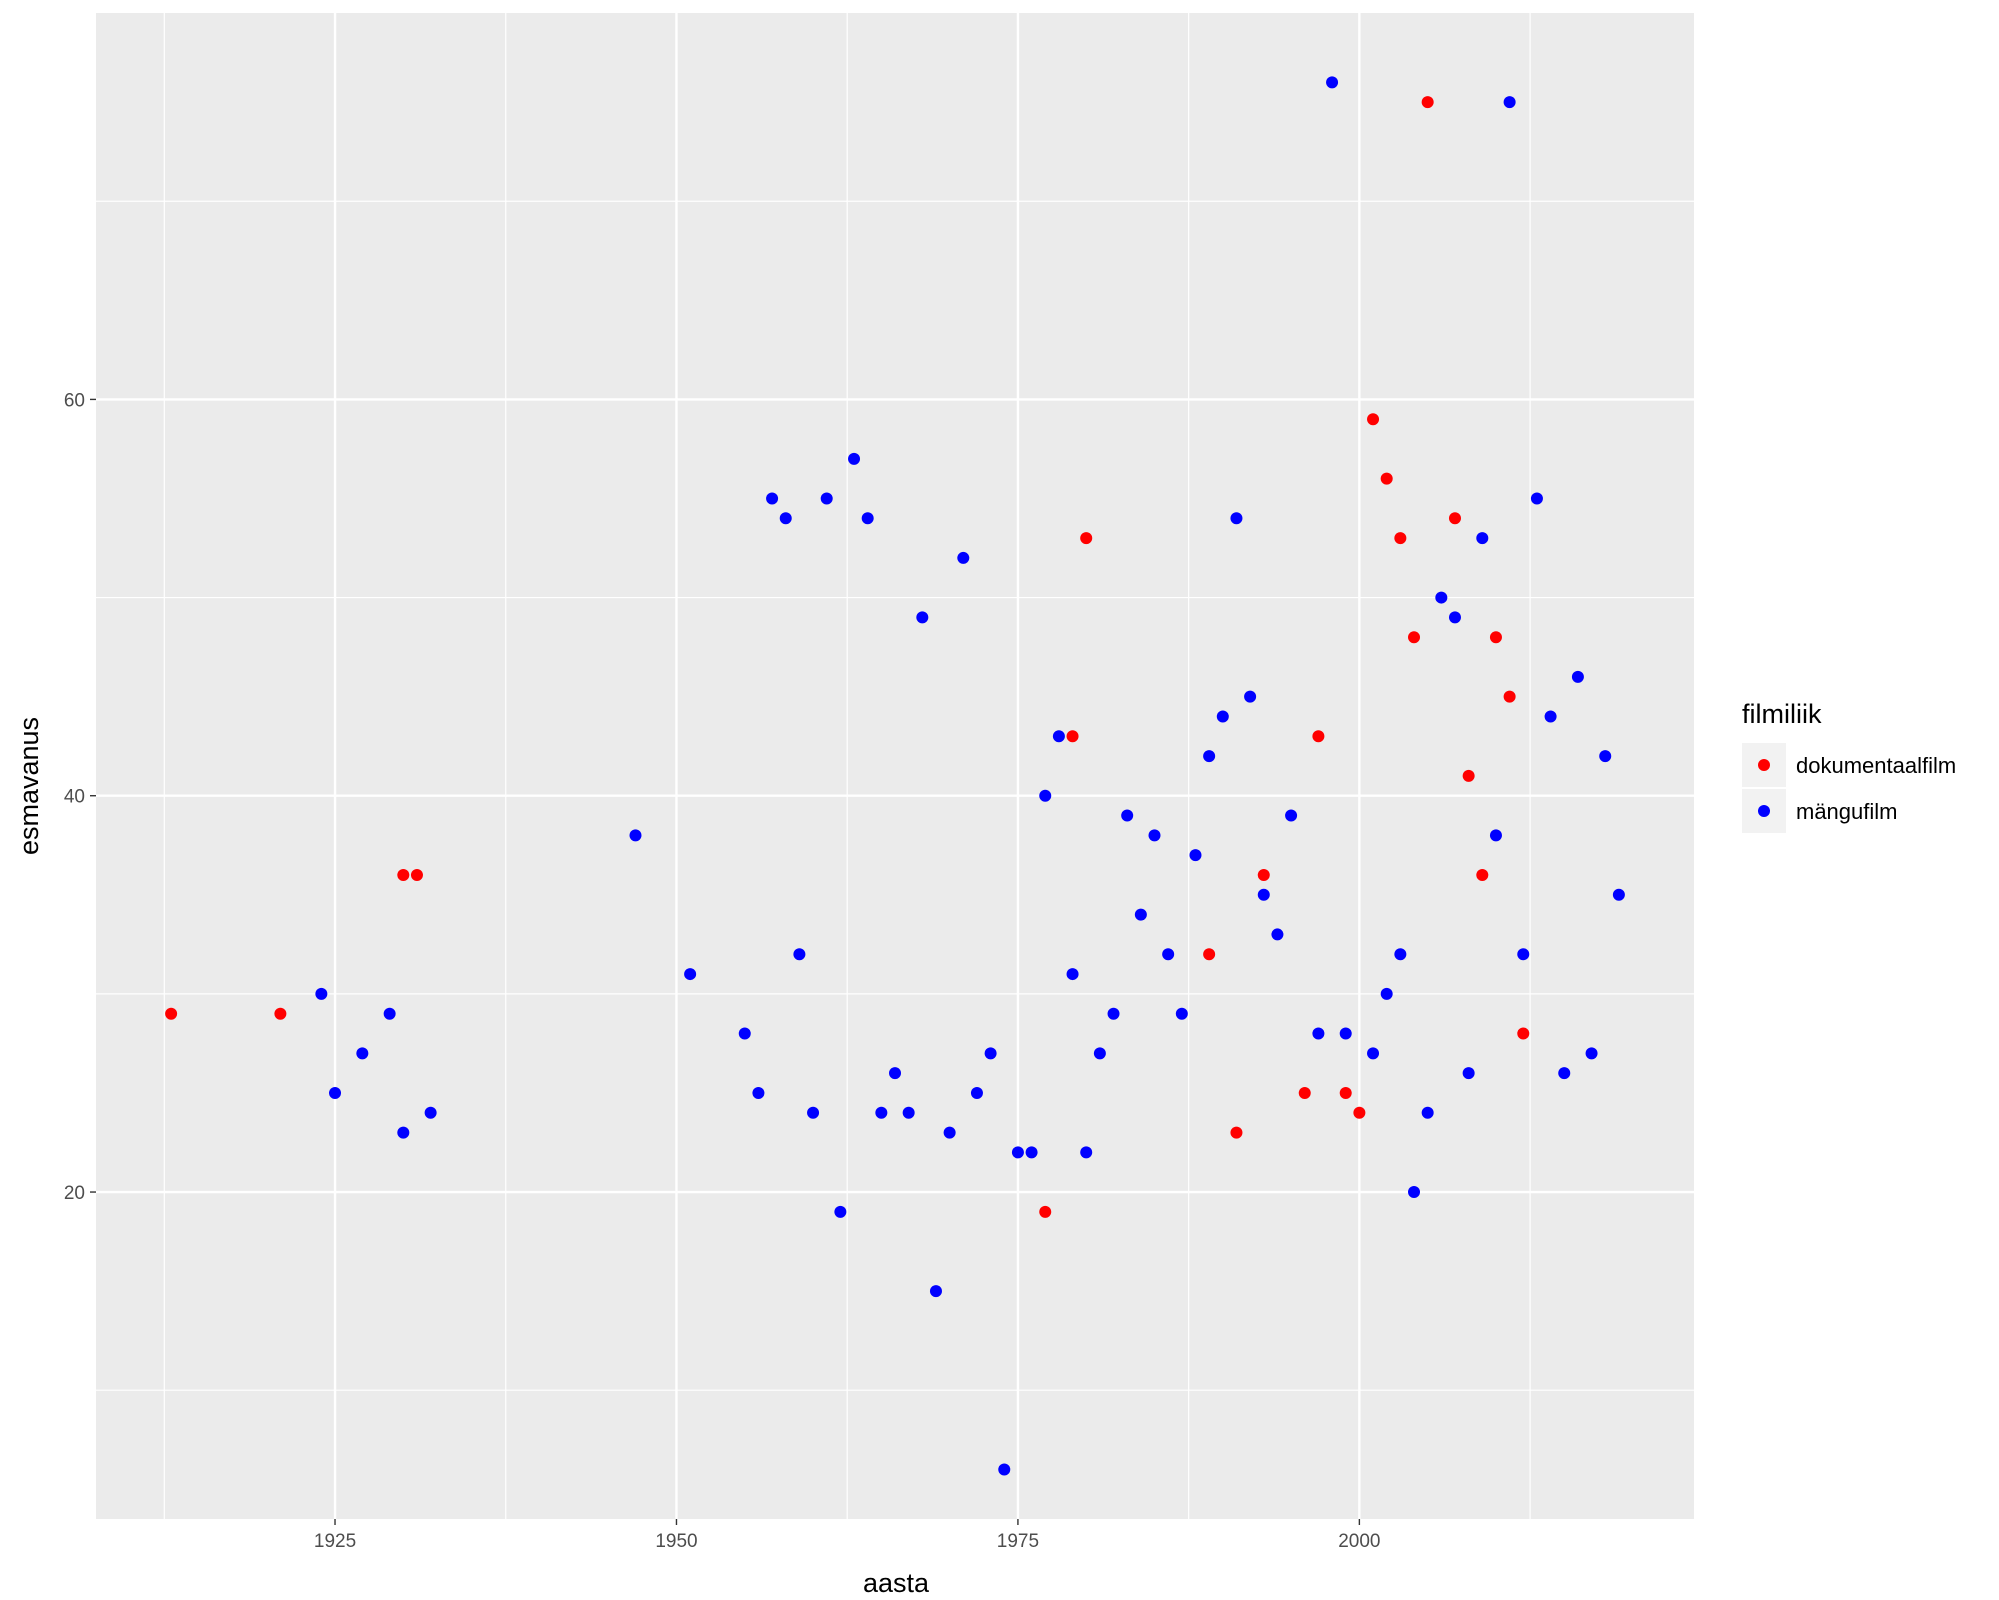 The image size is (1999, 1600). I want to click on y-tick-label: 20, so click(74, 1193).